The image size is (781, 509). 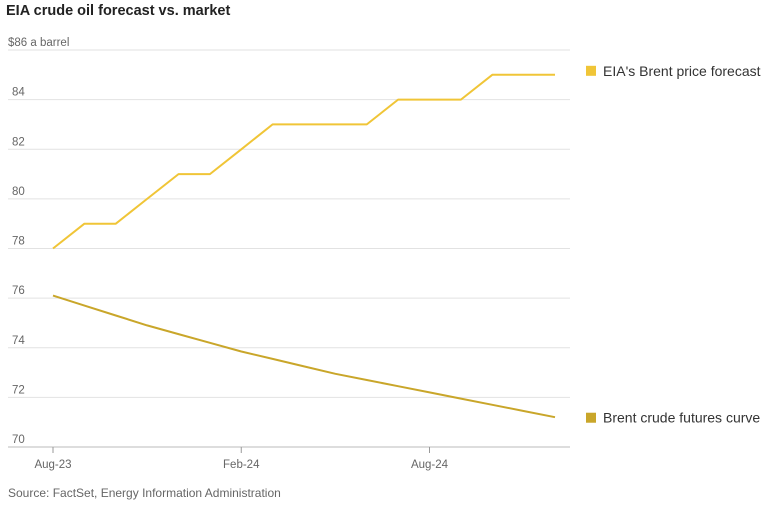 I want to click on x-tick-label: Aug-23, so click(x=52, y=465).